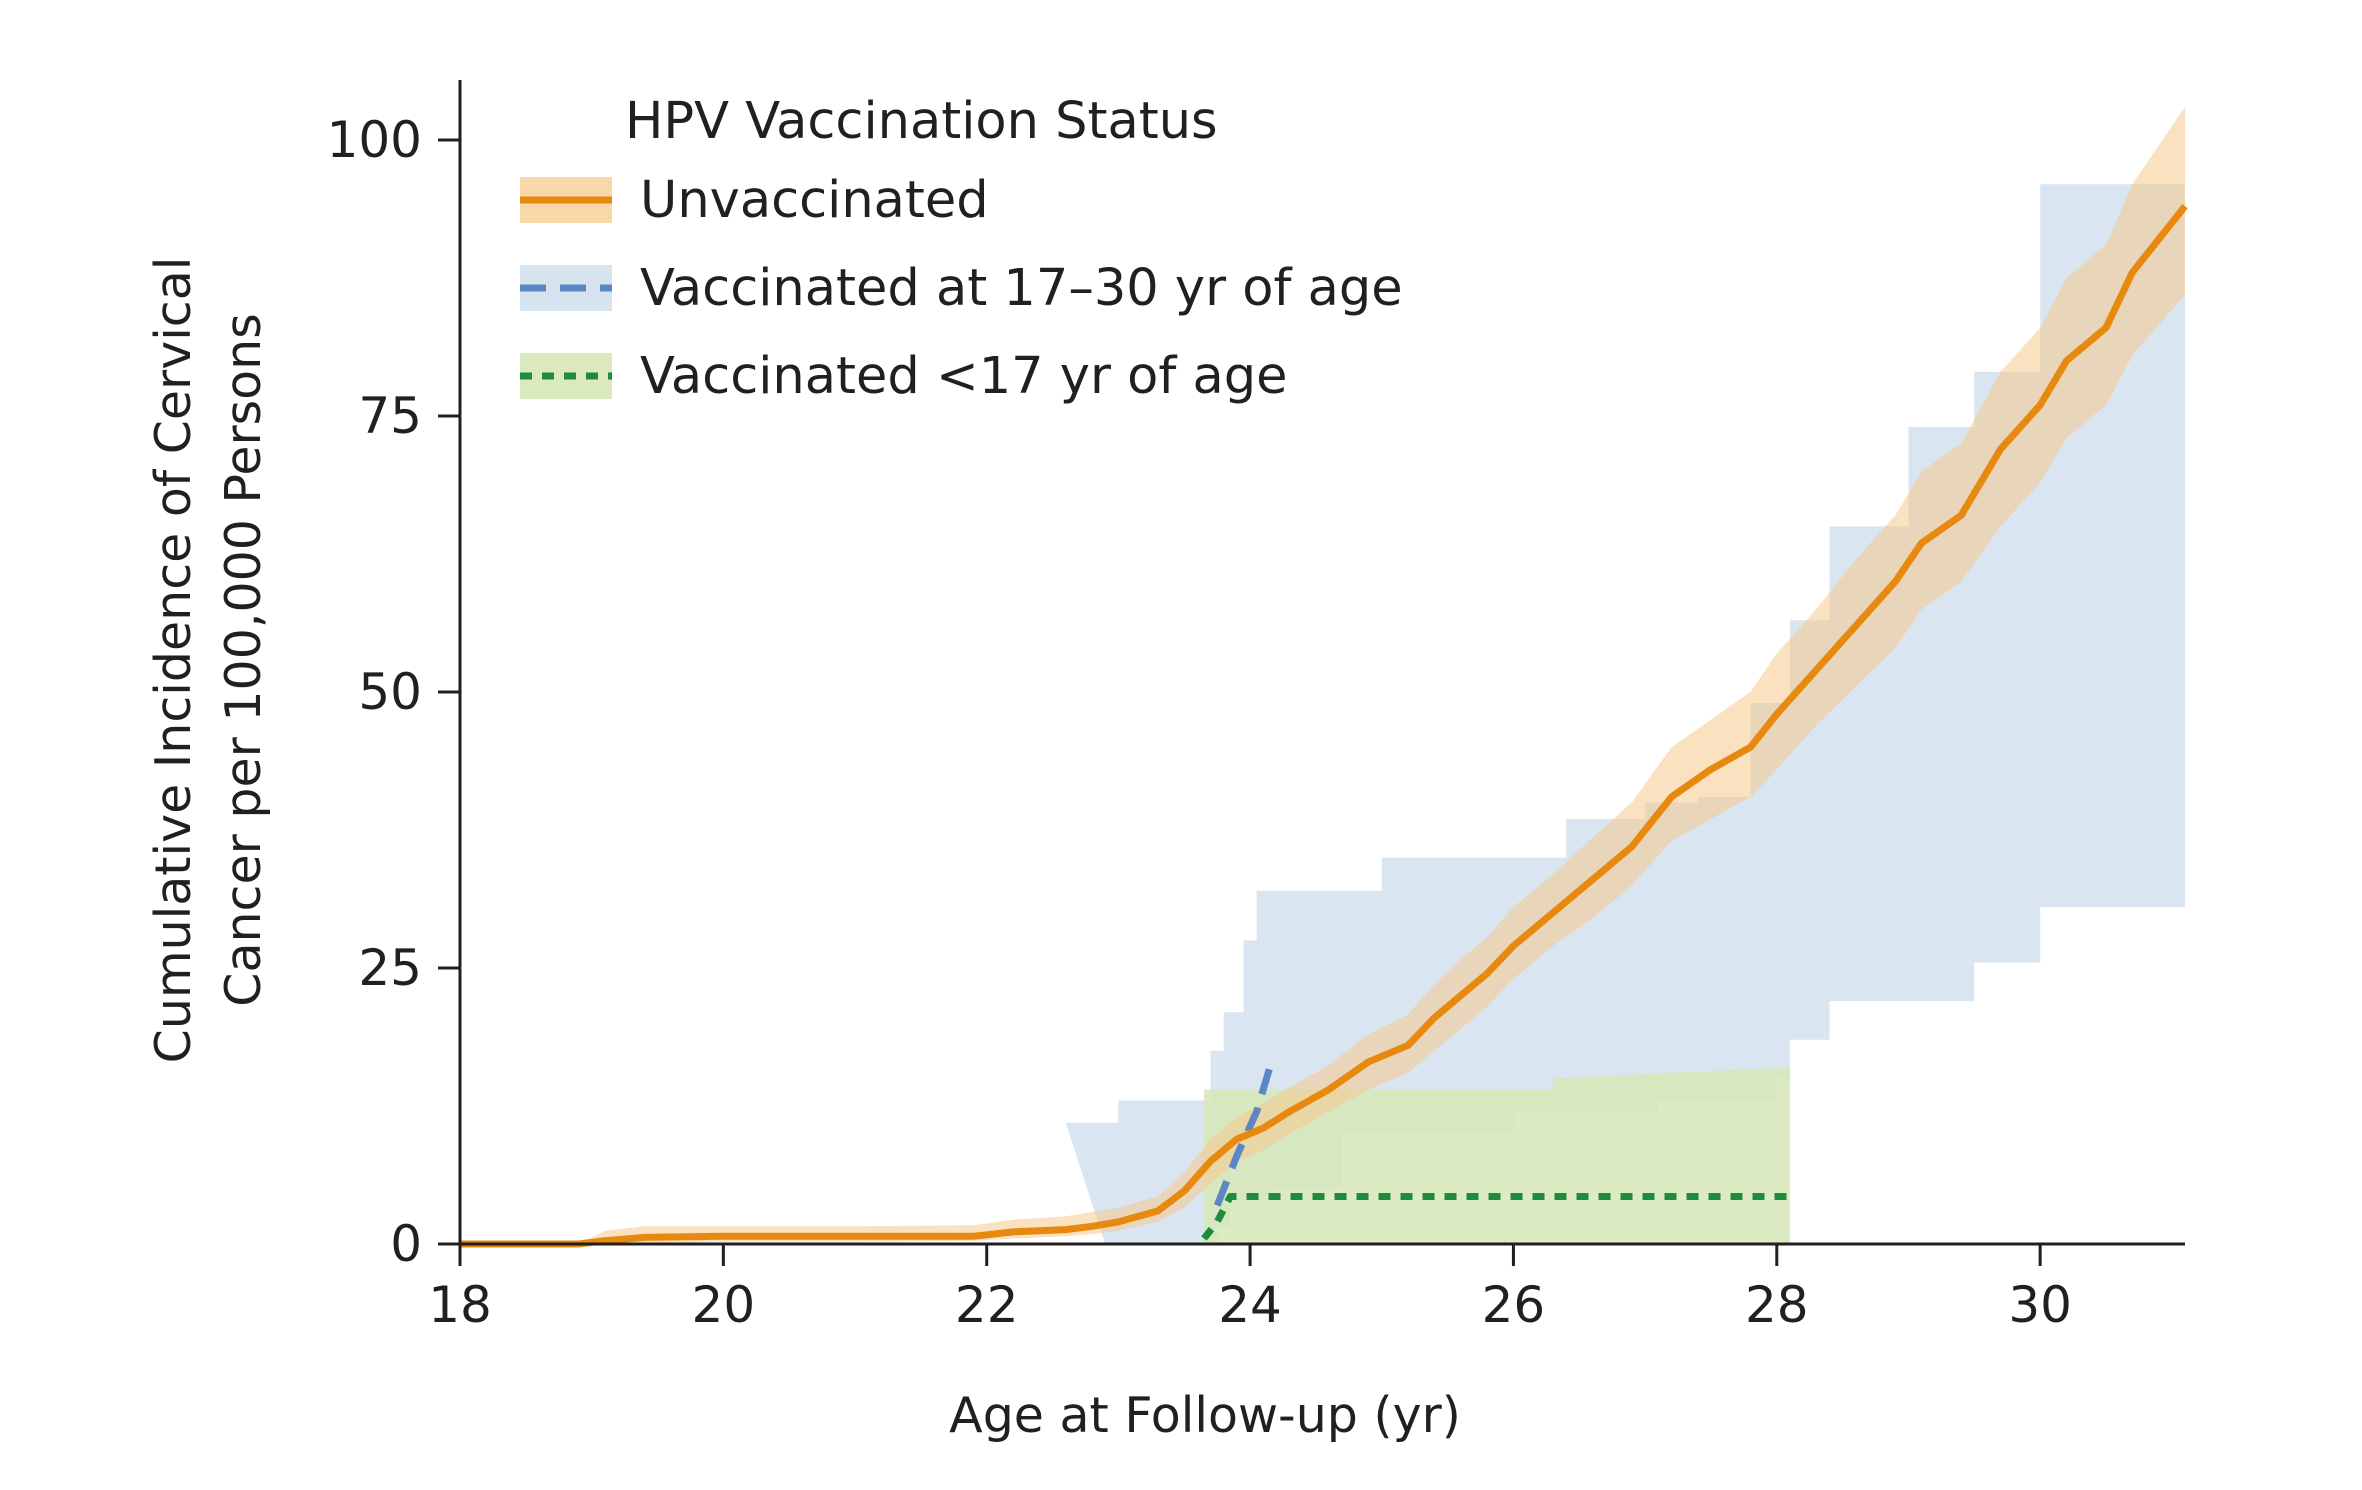 This screenshot has width=2362, height=1490. Describe the element at coordinates (374, 140) in the screenshot. I see `y-tick-label: 100` at that location.